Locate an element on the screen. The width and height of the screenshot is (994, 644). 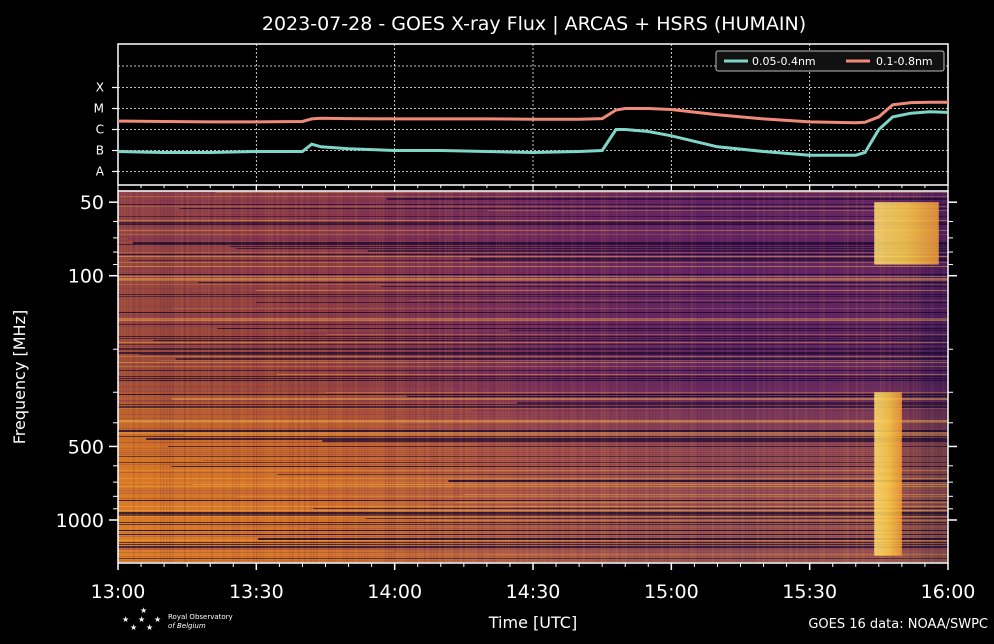
y-tick-label: 100 is located at coordinates (86, 277).